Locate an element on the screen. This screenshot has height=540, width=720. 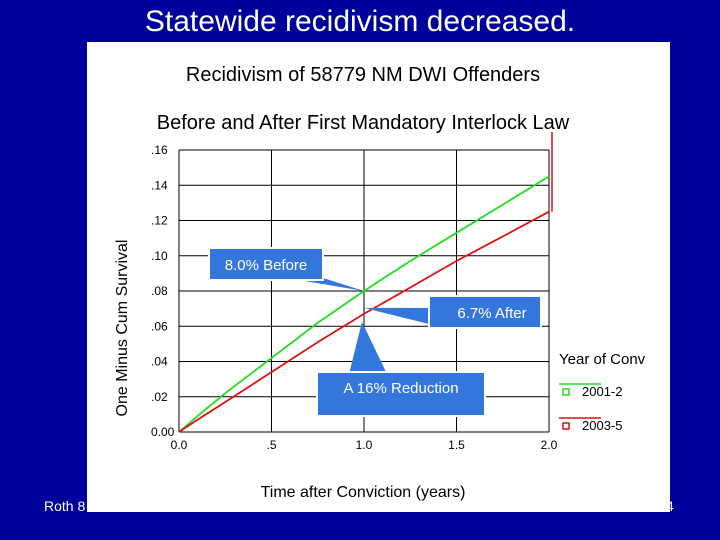
annotations: 8.0% Before 6.7% After A 16% Reduction is located at coordinates (375, 332).